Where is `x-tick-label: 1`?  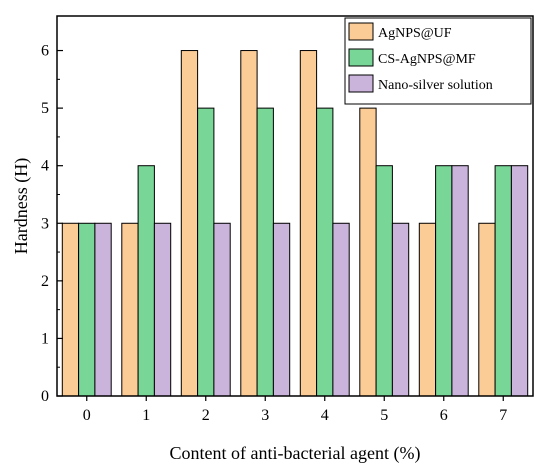 x-tick-label: 1 is located at coordinates (146, 415).